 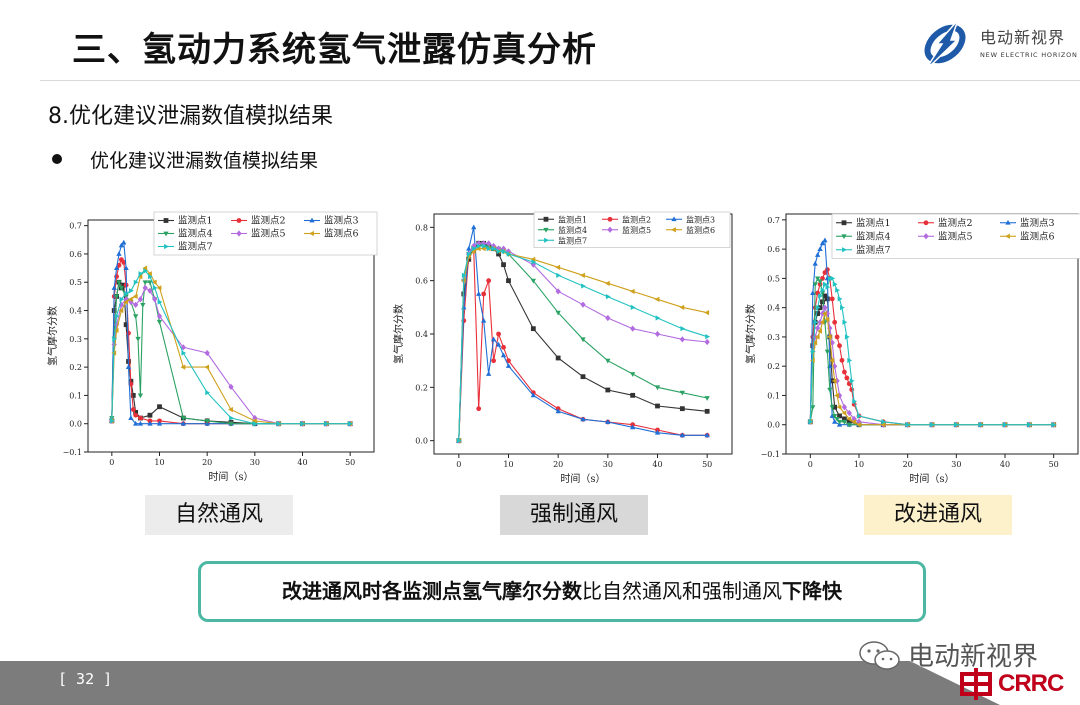 I want to click on x-tick-label: 10, so click(x=859, y=464).